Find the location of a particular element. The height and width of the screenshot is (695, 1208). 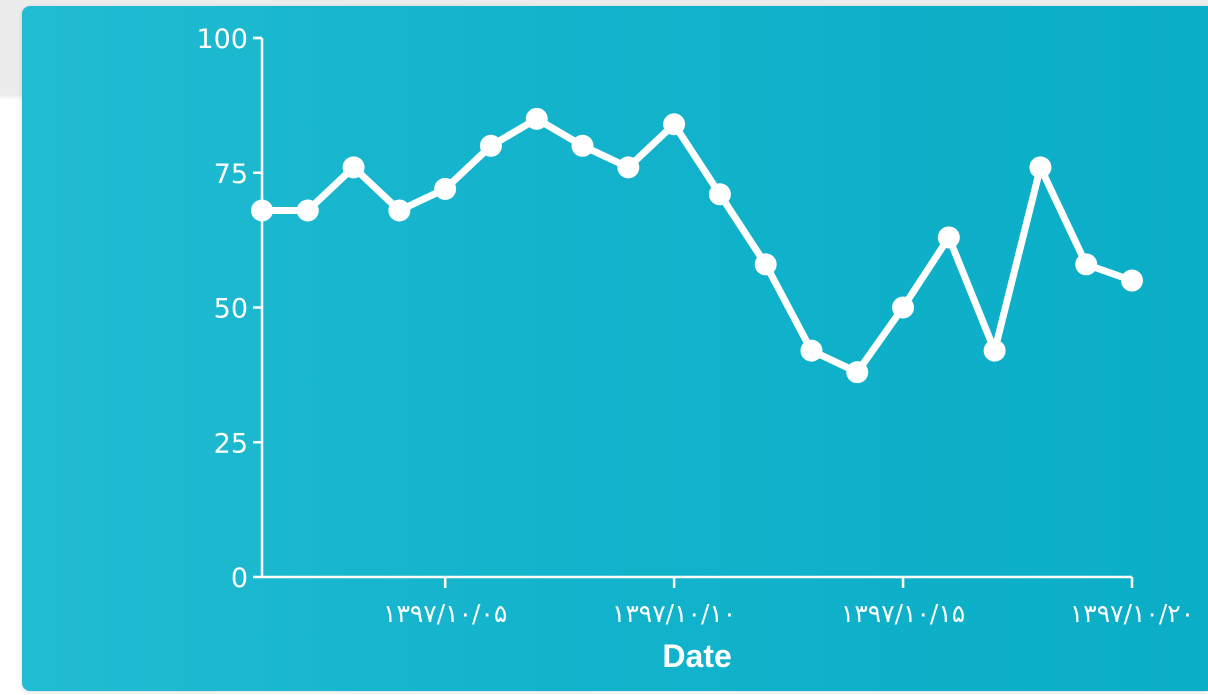

x-axis: ۱۳۹۷/۱۰/۰۵ ۱۳۹۷/۱۰/۱۰ ۱۳۹۷/۱۰/۱۵ ۱۳۹۷/۱۰/۲۰ is located at coordinates (728, 601).